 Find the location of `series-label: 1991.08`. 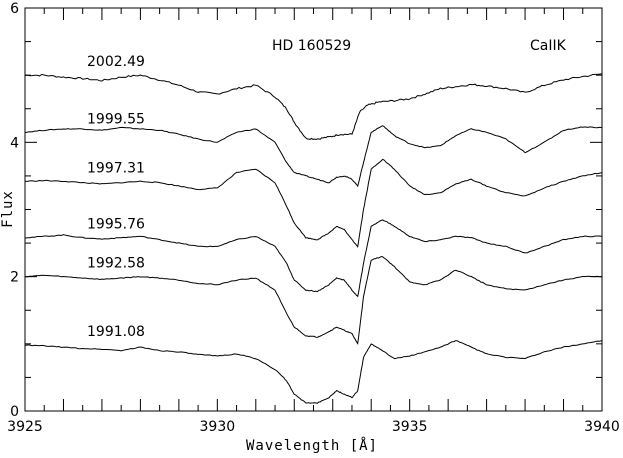

series-label: 1991.08 is located at coordinates (116, 332).